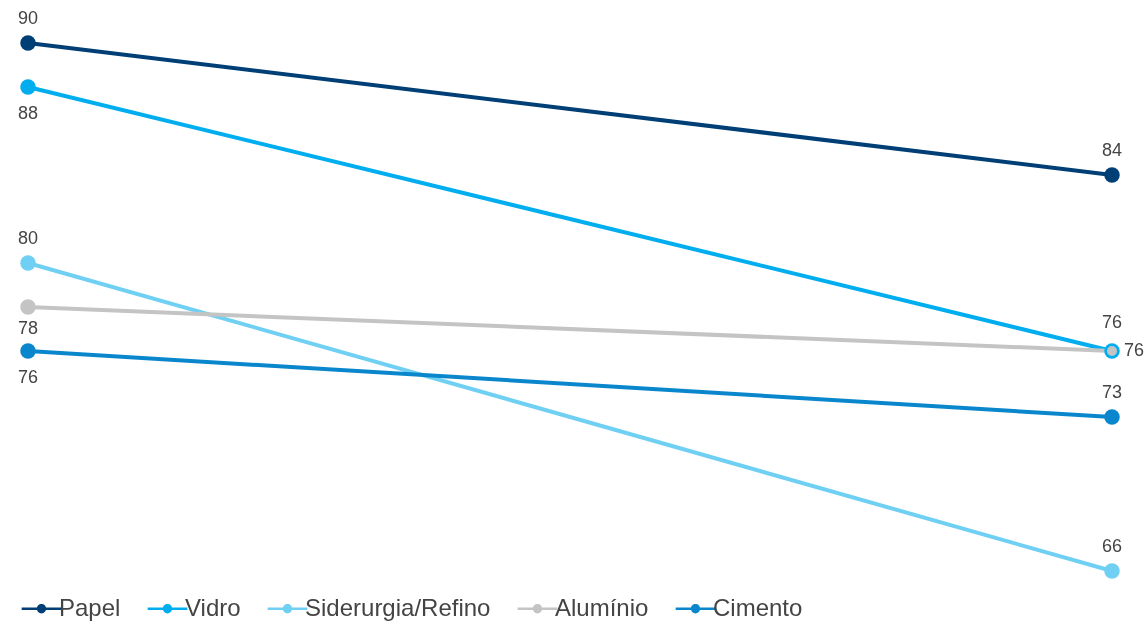  I want to click on data-label: 73, so click(1112, 392).